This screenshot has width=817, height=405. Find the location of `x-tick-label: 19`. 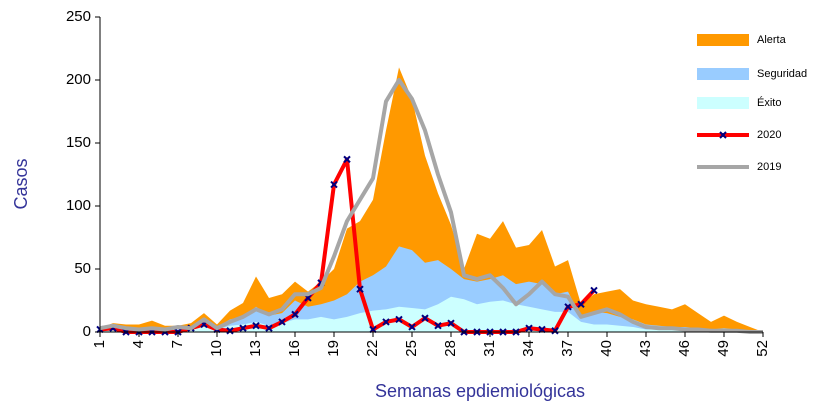

x-tick-label: 19 is located at coordinates (333, 348).